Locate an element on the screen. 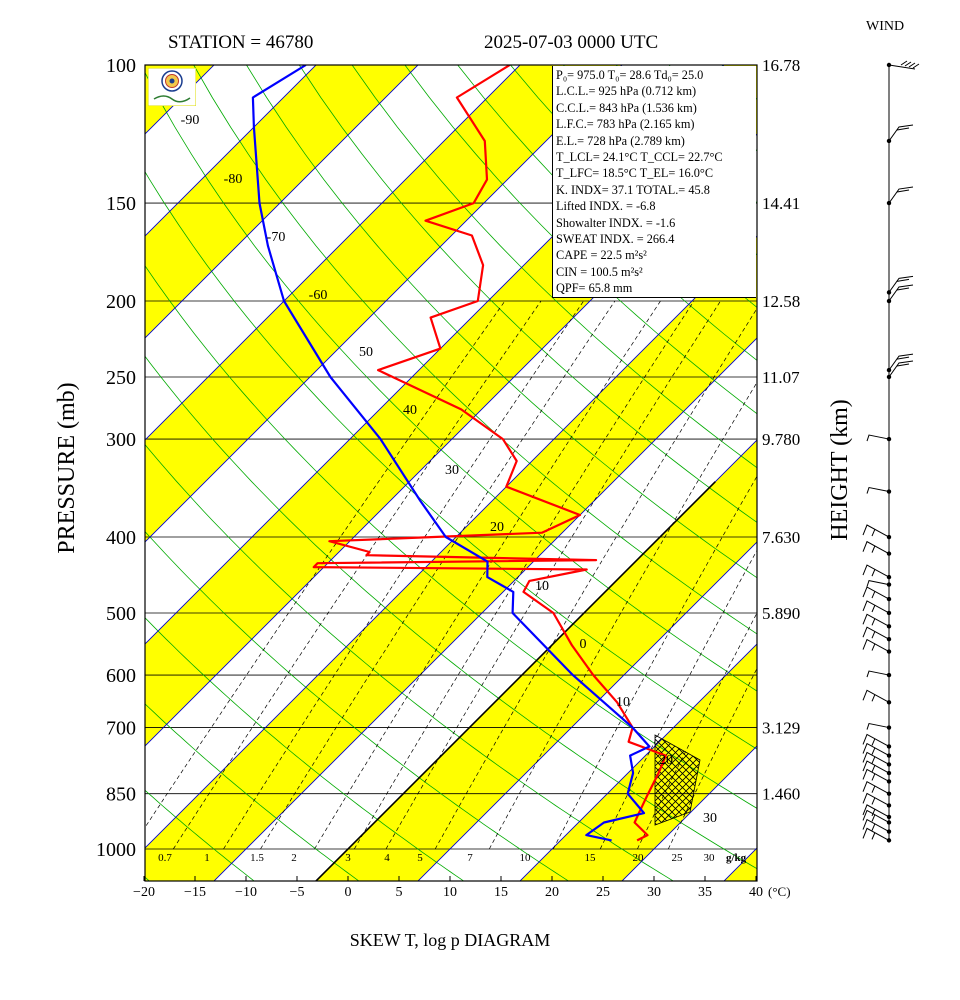 The width and height of the screenshot is (960, 1000). info-line: Showalter INDX. = -1.6 is located at coordinates (616, 222).